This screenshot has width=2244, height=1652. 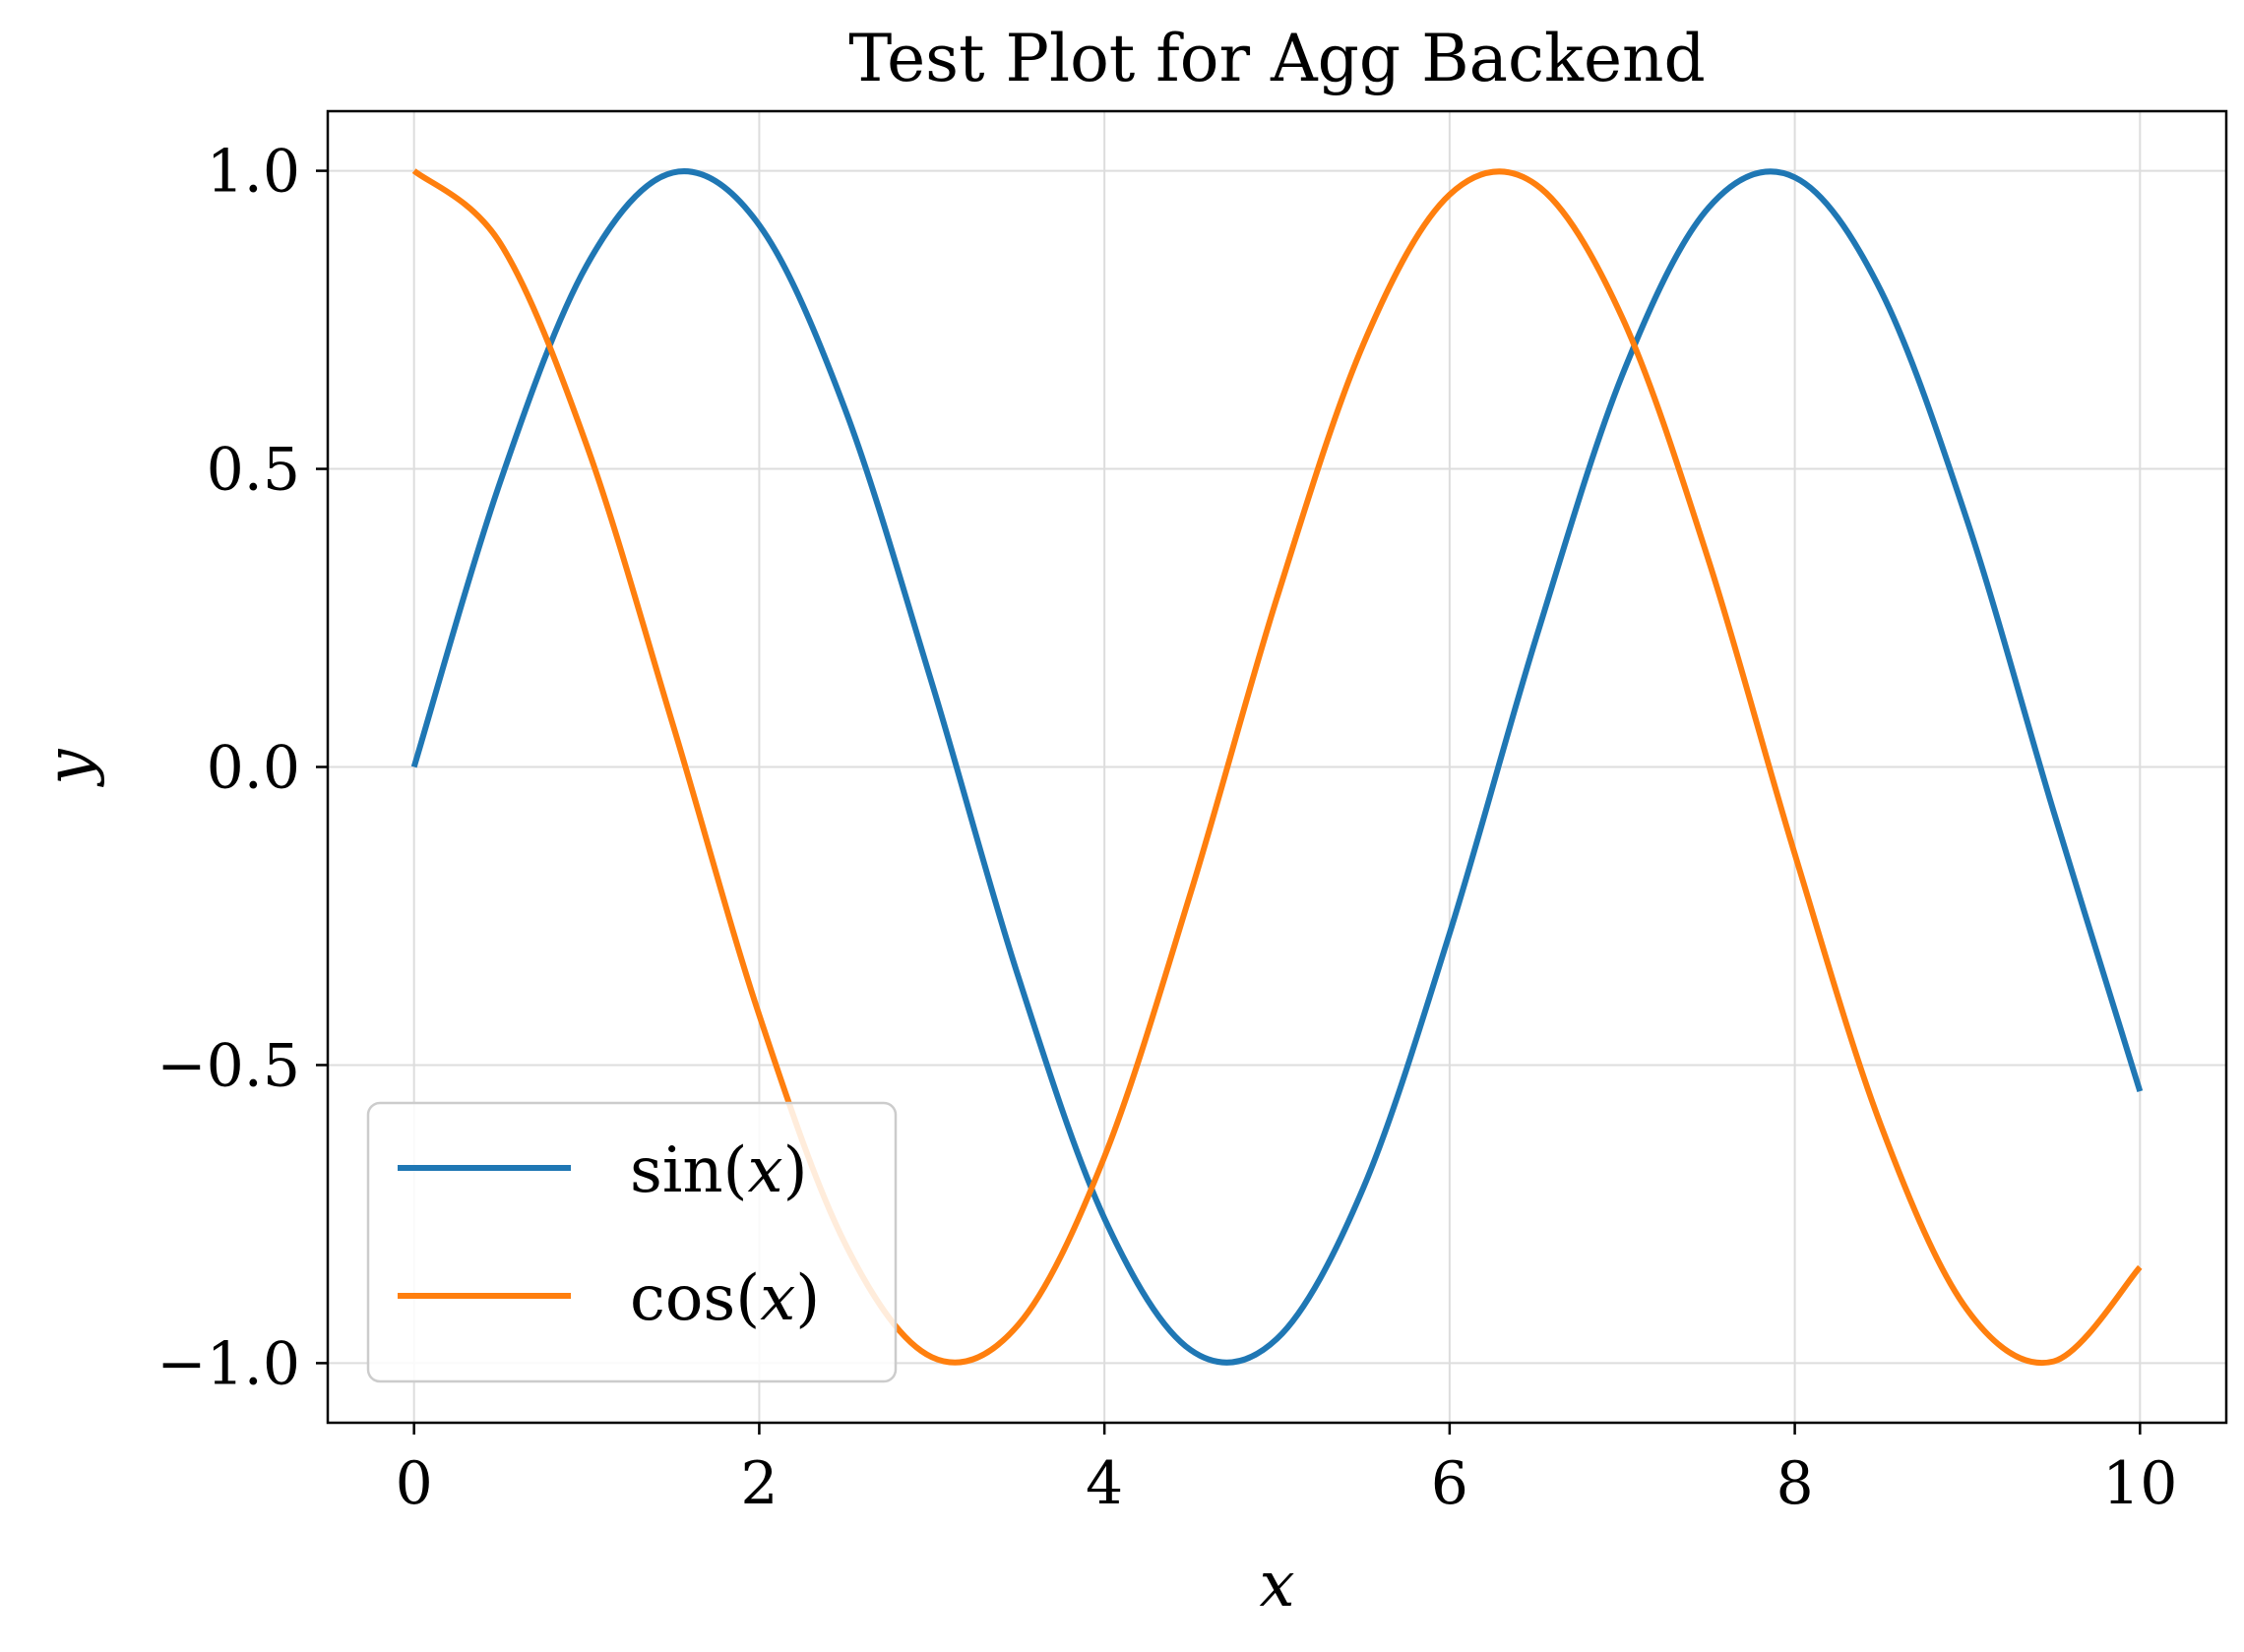 What do you see at coordinates (1104, 1483) in the screenshot?
I see `x-tick-label: 4` at bounding box center [1104, 1483].